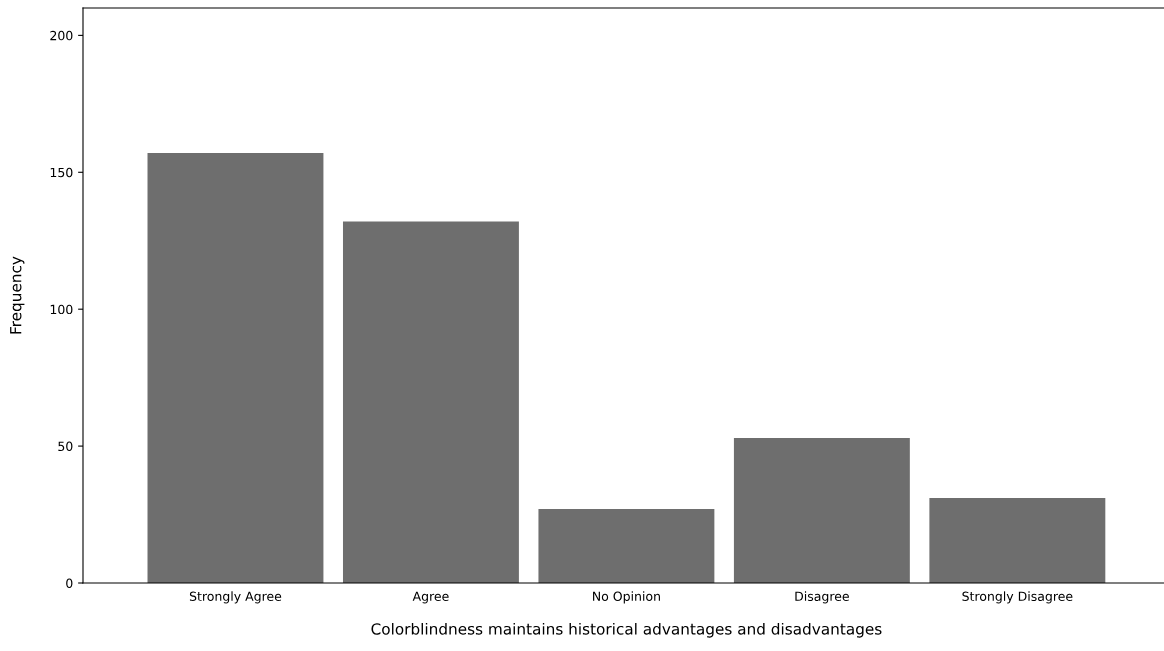 This screenshot has width=1164, height=651. Describe the element at coordinates (1017, 597) in the screenshot. I see `x-tick-label: Strongly Disagree` at that location.